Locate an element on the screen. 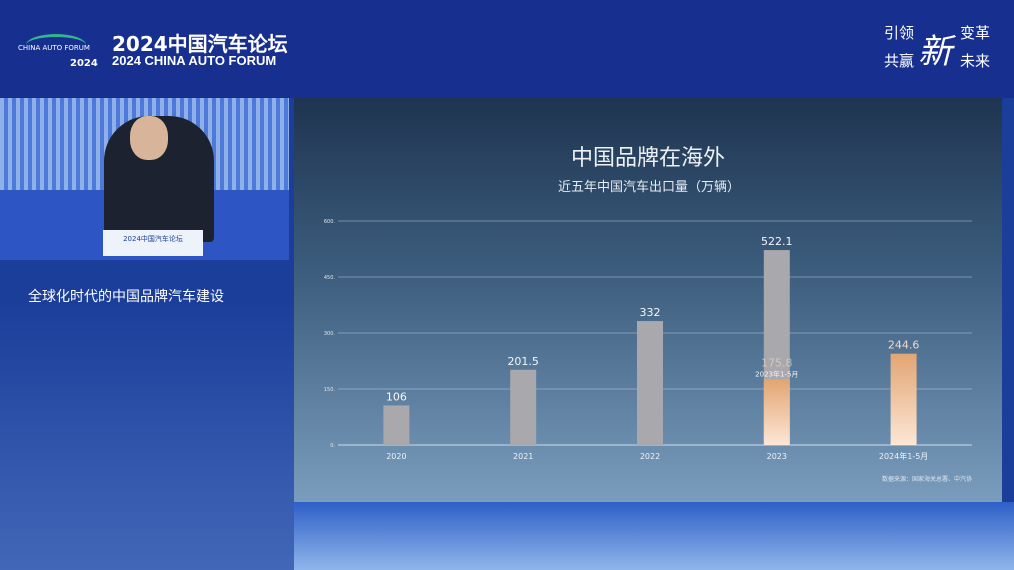 This screenshot has width=1014, height=570. slogan-b: 变革 is located at coordinates (975, 33).